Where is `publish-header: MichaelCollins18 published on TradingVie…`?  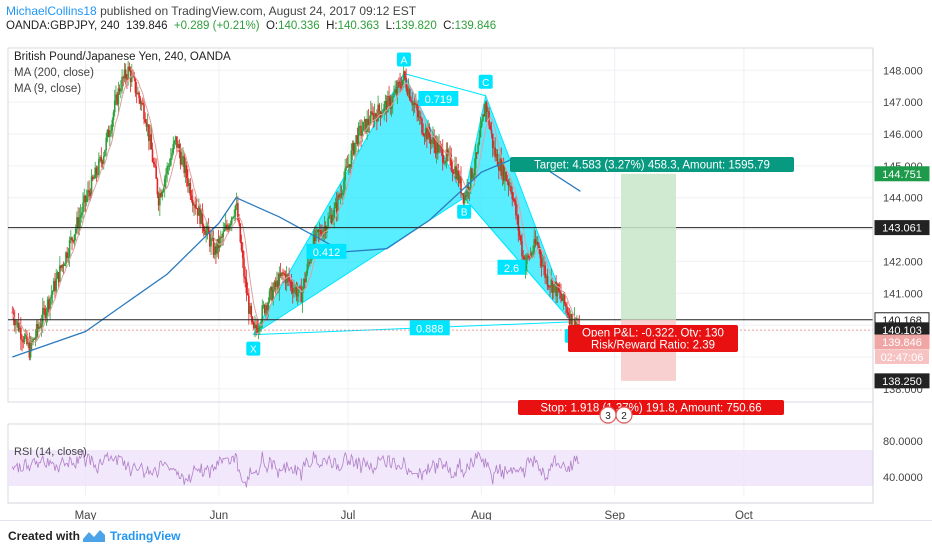
publish-header: MichaelCollins18 published on TradingVie… is located at coordinates (466, 20).